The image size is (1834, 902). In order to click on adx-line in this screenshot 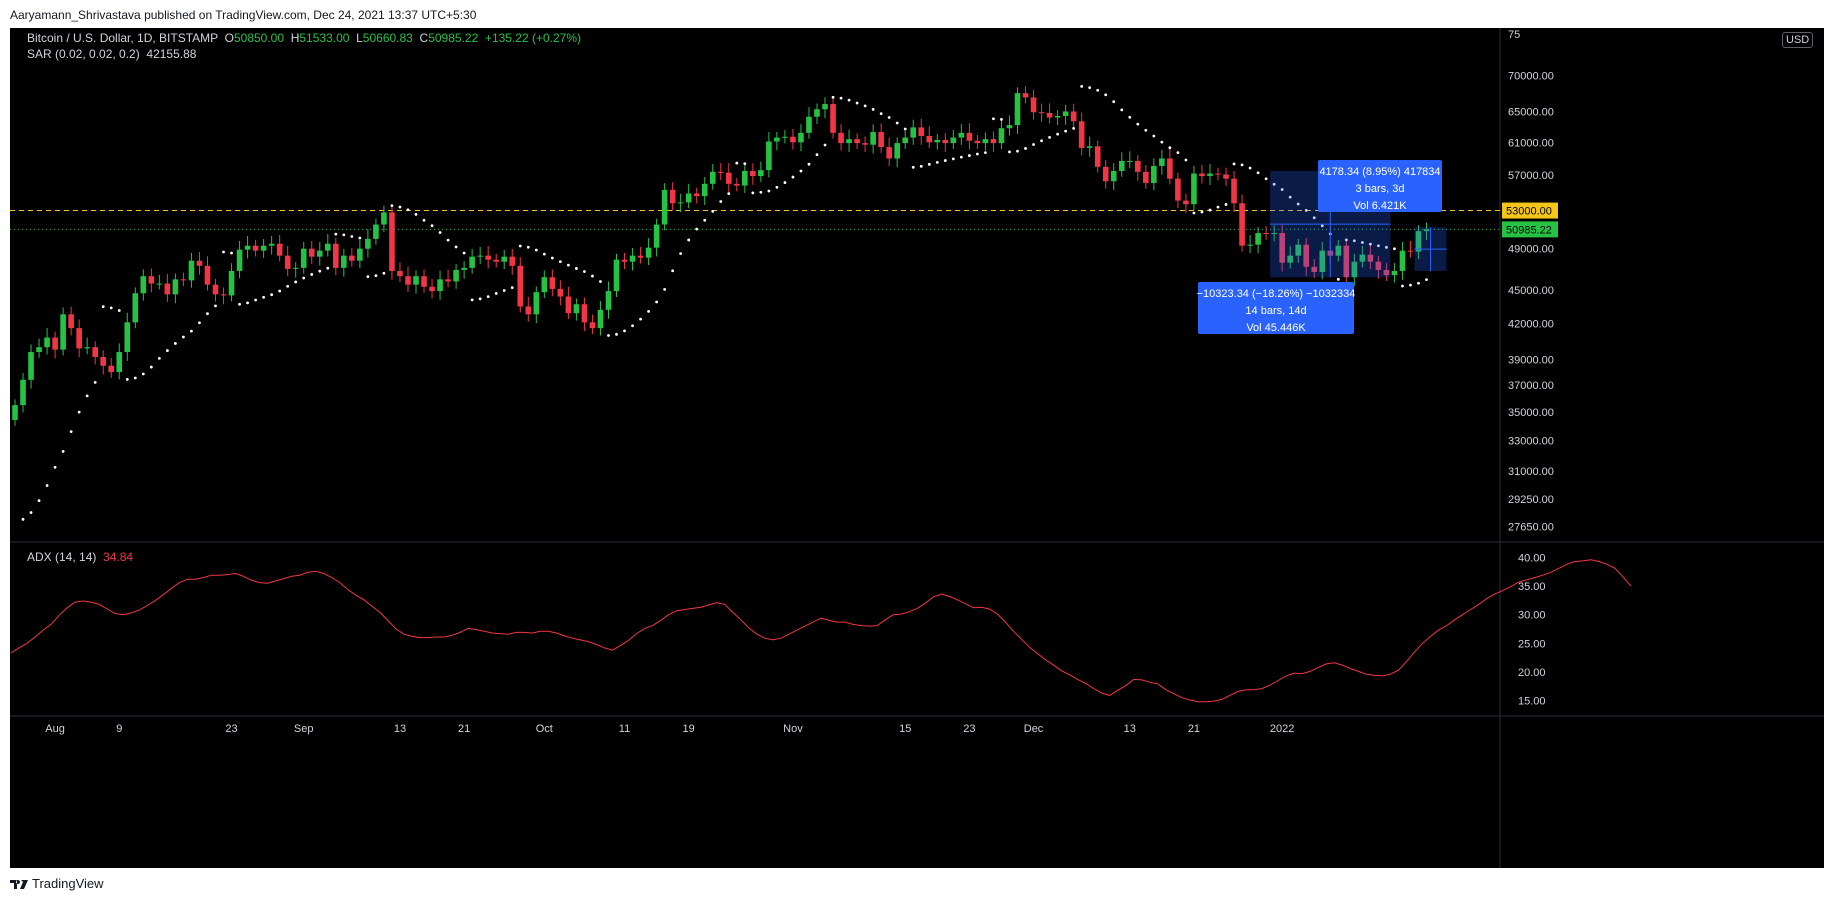, I will do `click(821, 631)`.